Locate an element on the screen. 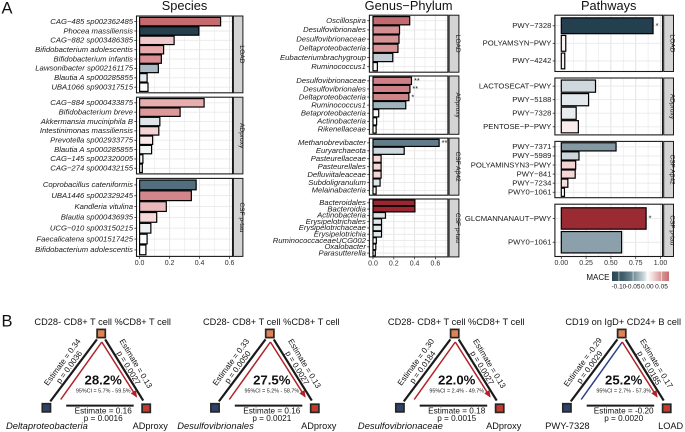 The image size is (685, 432). svg-text: PWY0−1061 is located at coordinates (529, 242).